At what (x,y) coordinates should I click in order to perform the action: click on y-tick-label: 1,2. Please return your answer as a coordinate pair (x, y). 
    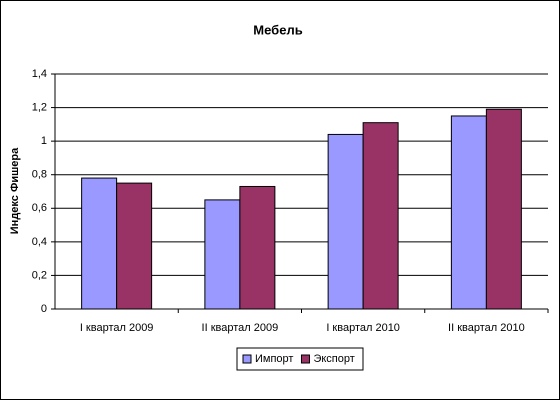
    Looking at the image, I should click on (39, 107).